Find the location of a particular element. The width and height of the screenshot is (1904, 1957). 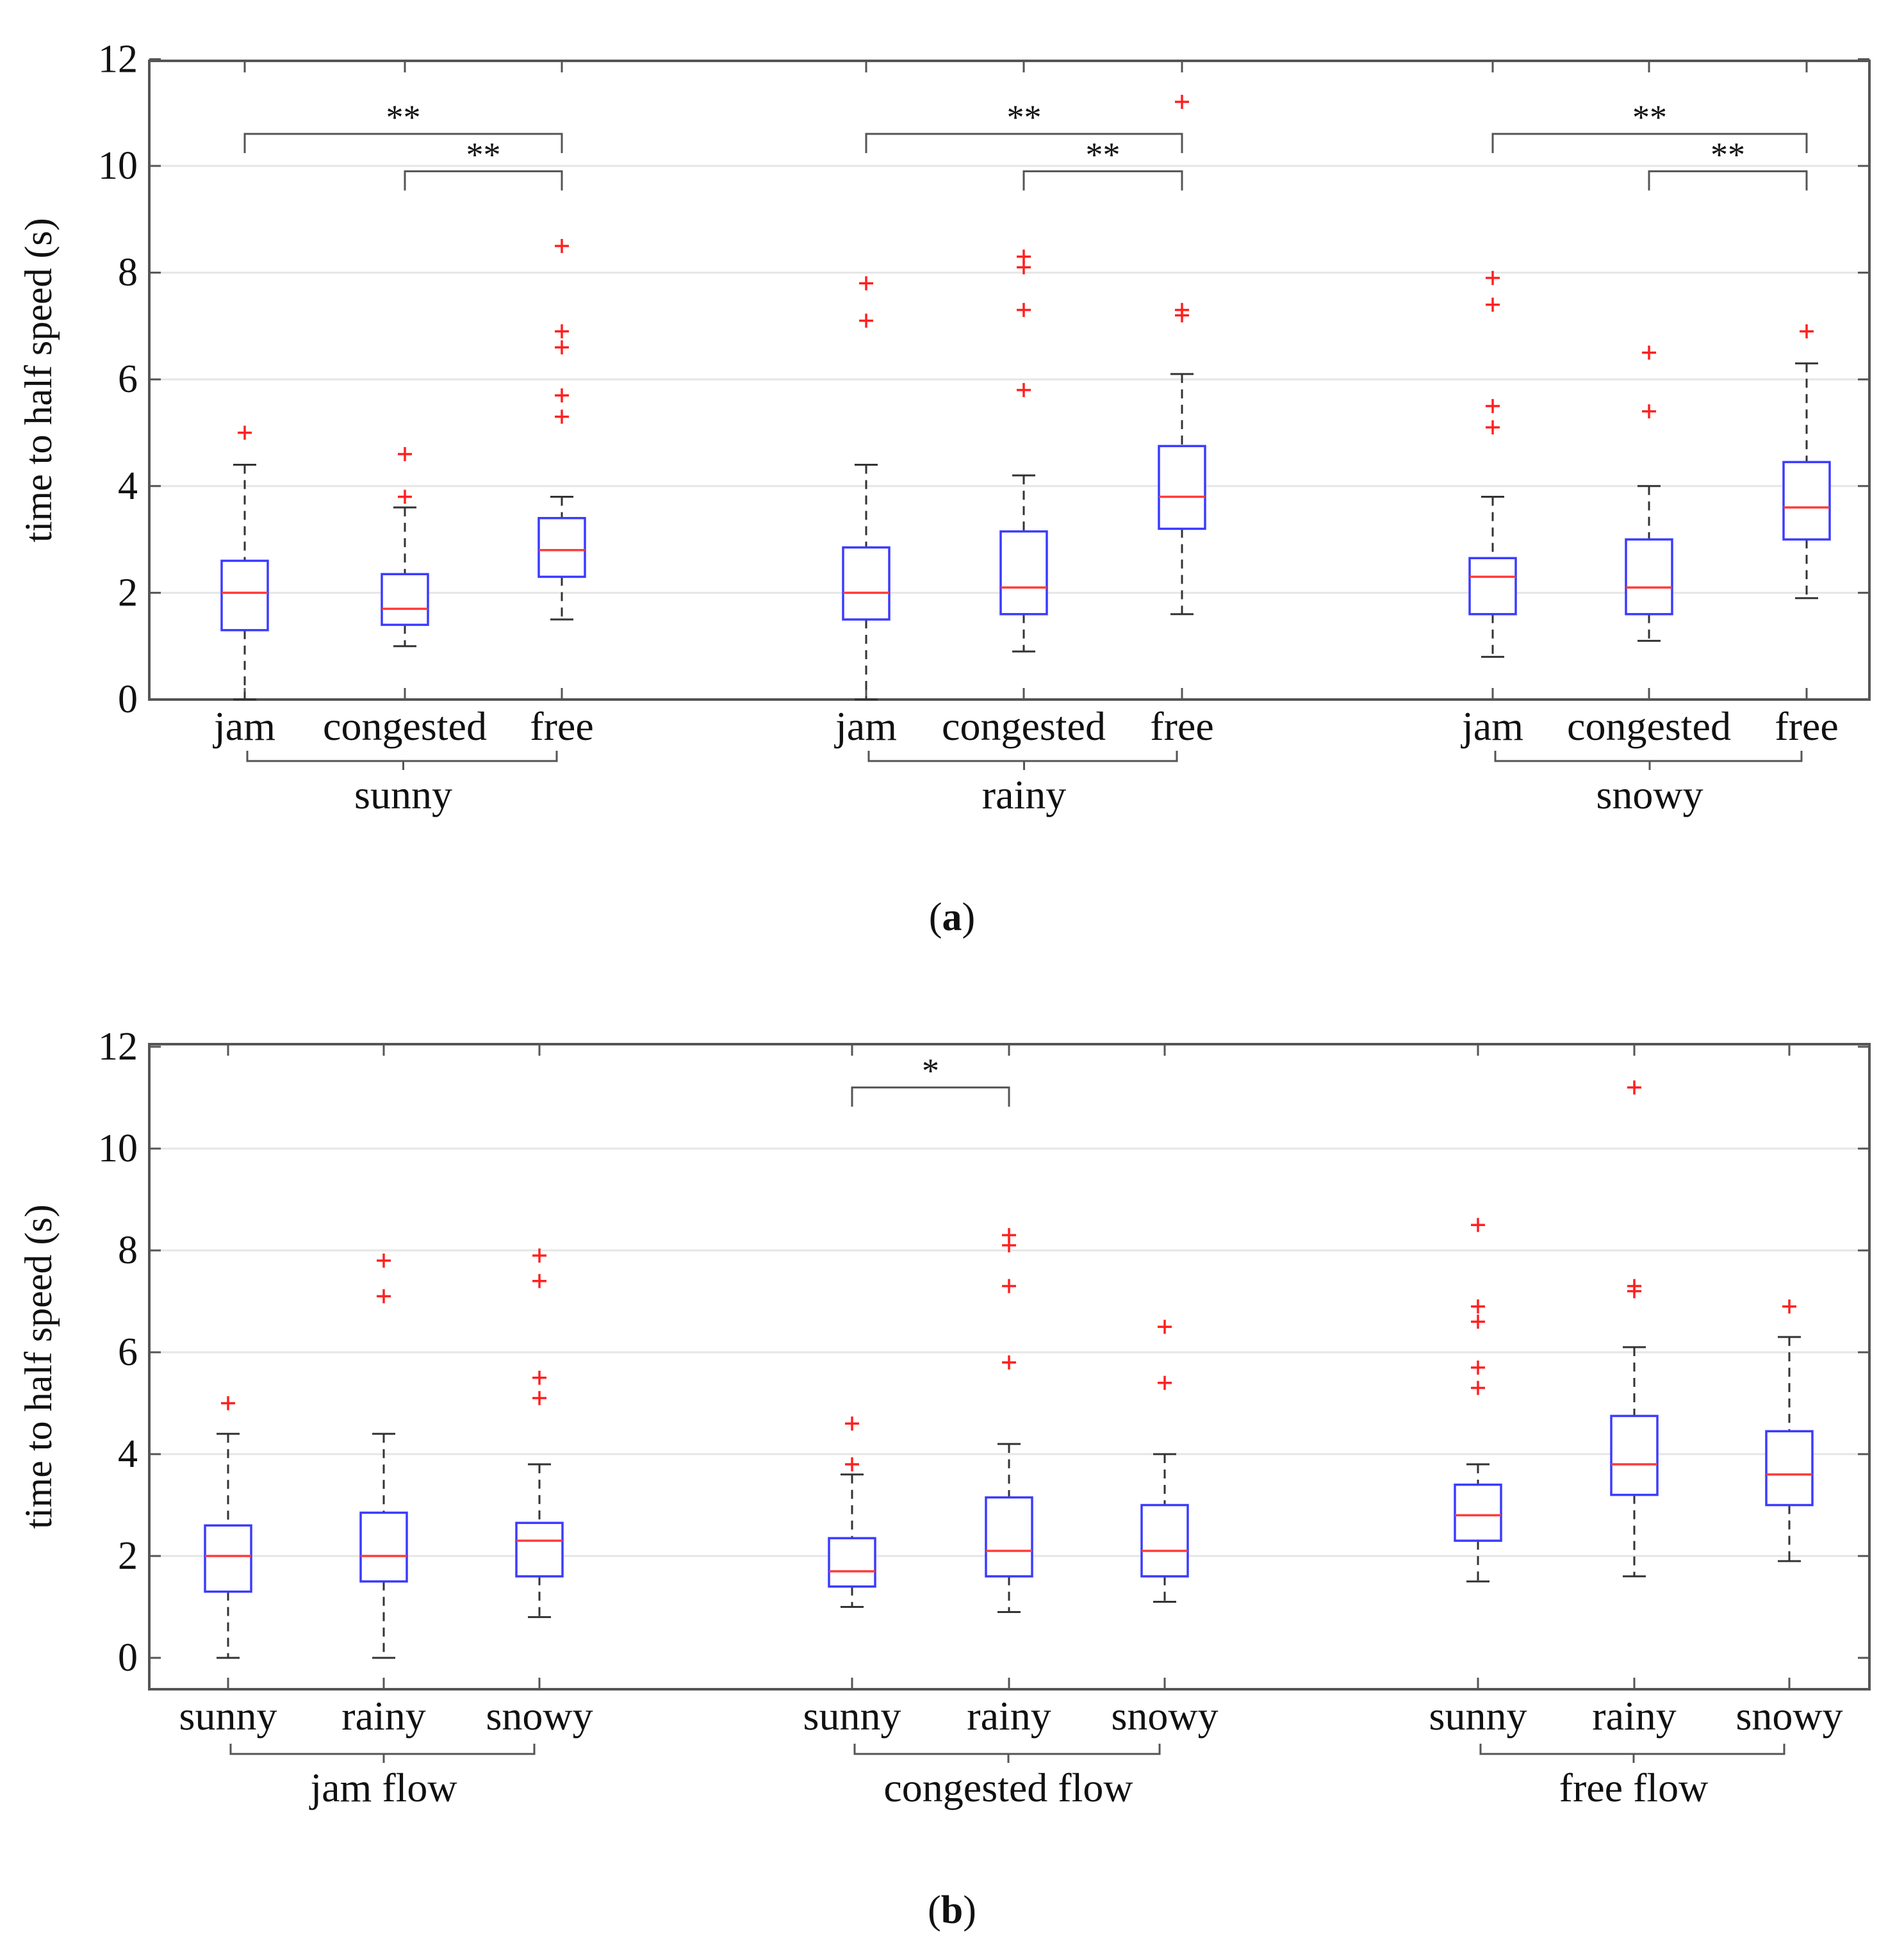

box-a-rainy-jam: jam is located at coordinates (865, 405).